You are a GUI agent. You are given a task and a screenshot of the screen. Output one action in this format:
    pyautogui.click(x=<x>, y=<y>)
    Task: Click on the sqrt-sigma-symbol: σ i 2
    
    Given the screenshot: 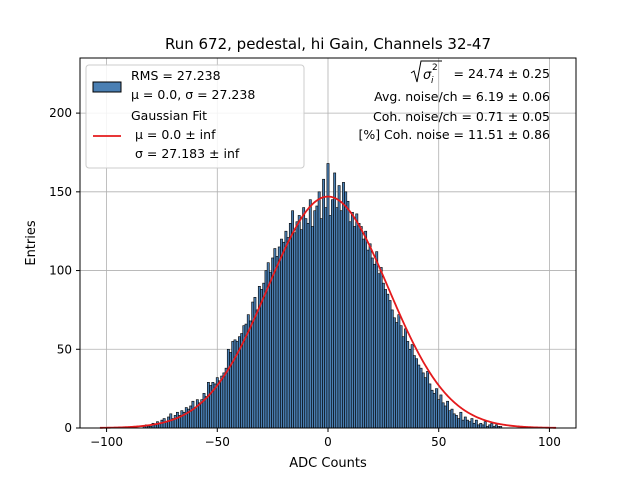 What is the action you would take?
    pyautogui.click(x=426, y=73)
    